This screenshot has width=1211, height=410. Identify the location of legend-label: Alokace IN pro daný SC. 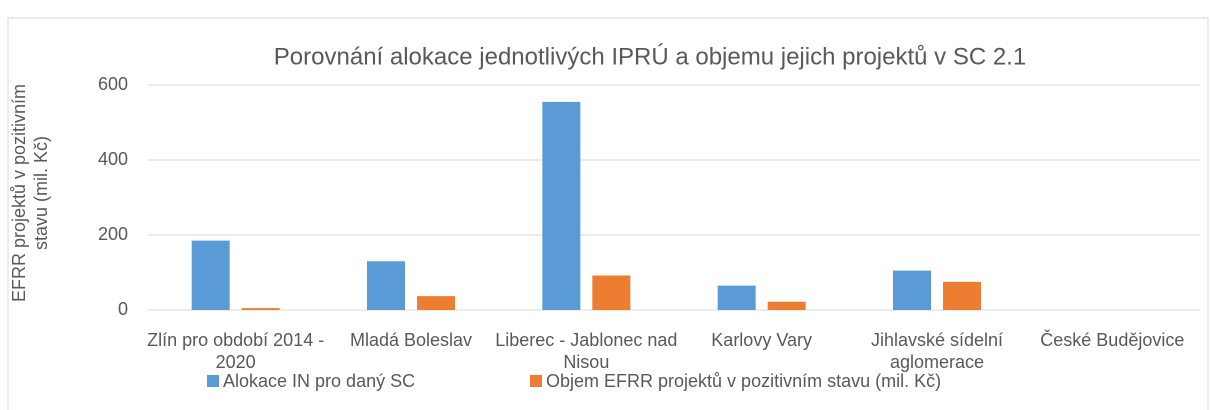
(319, 381).